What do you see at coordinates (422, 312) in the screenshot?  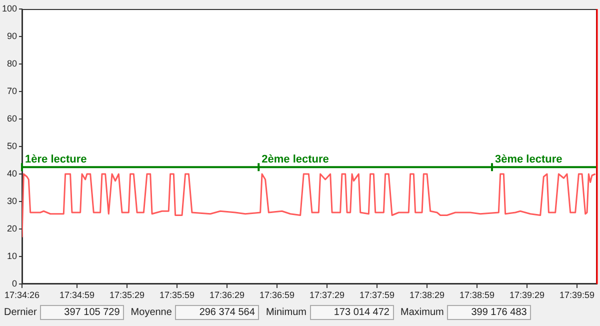 I see `text: Maximum` at bounding box center [422, 312].